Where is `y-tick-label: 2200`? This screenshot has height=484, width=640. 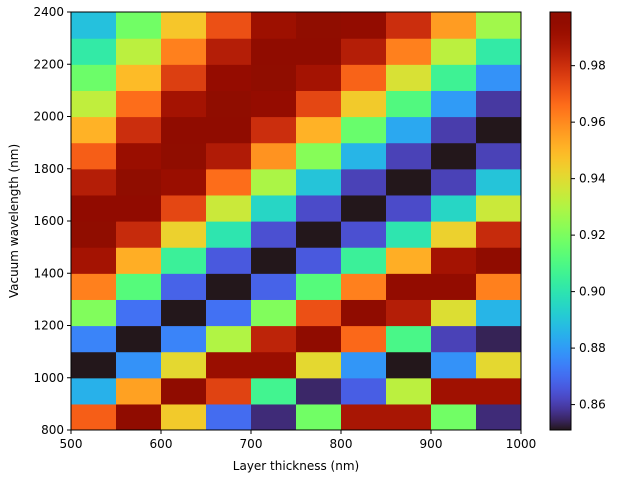 y-tick-label: 2200 is located at coordinates (48, 64).